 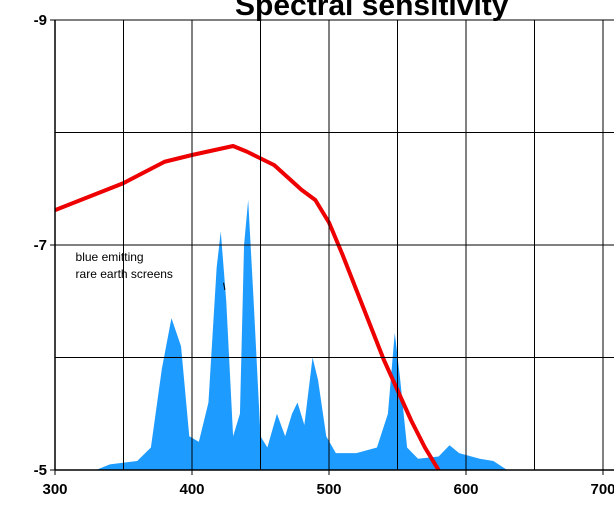 What do you see at coordinates (40, 245) in the screenshot?
I see `y-tick-label: -7` at bounding box center [40, 245].